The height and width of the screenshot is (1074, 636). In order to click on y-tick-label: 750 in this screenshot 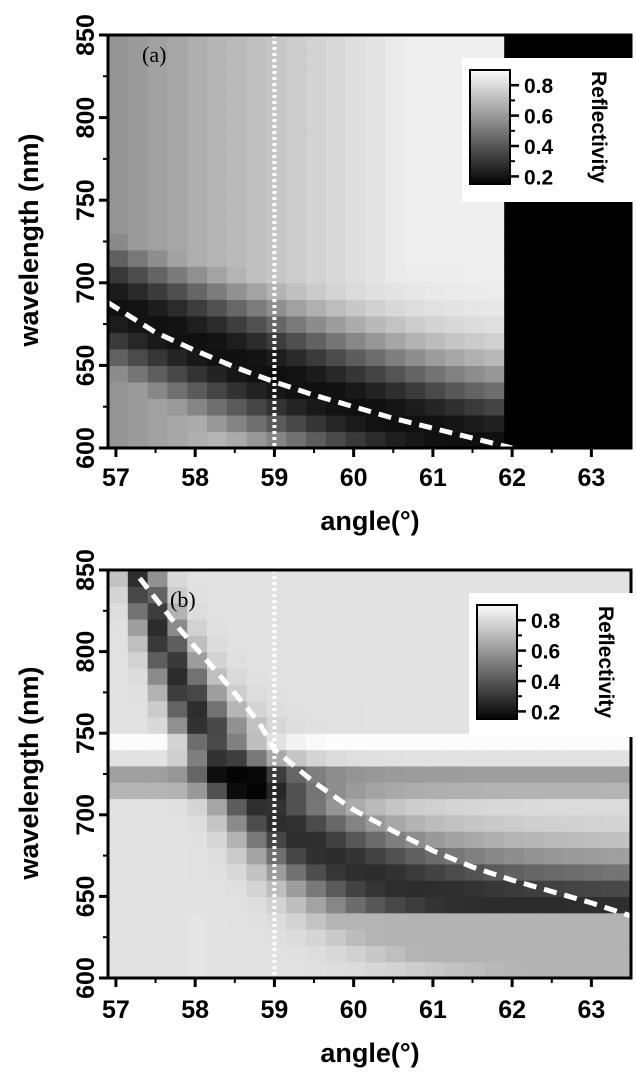, I will do `click(86, 200)`.